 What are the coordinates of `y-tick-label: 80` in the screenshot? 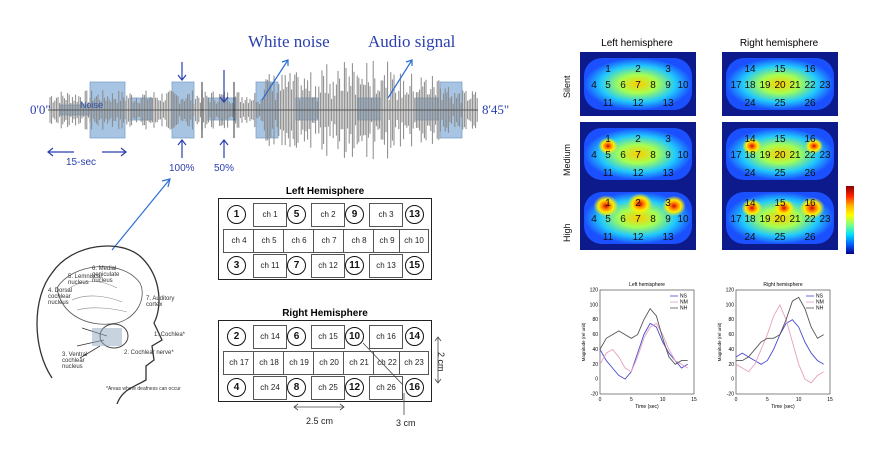 It's located at (595, 320).